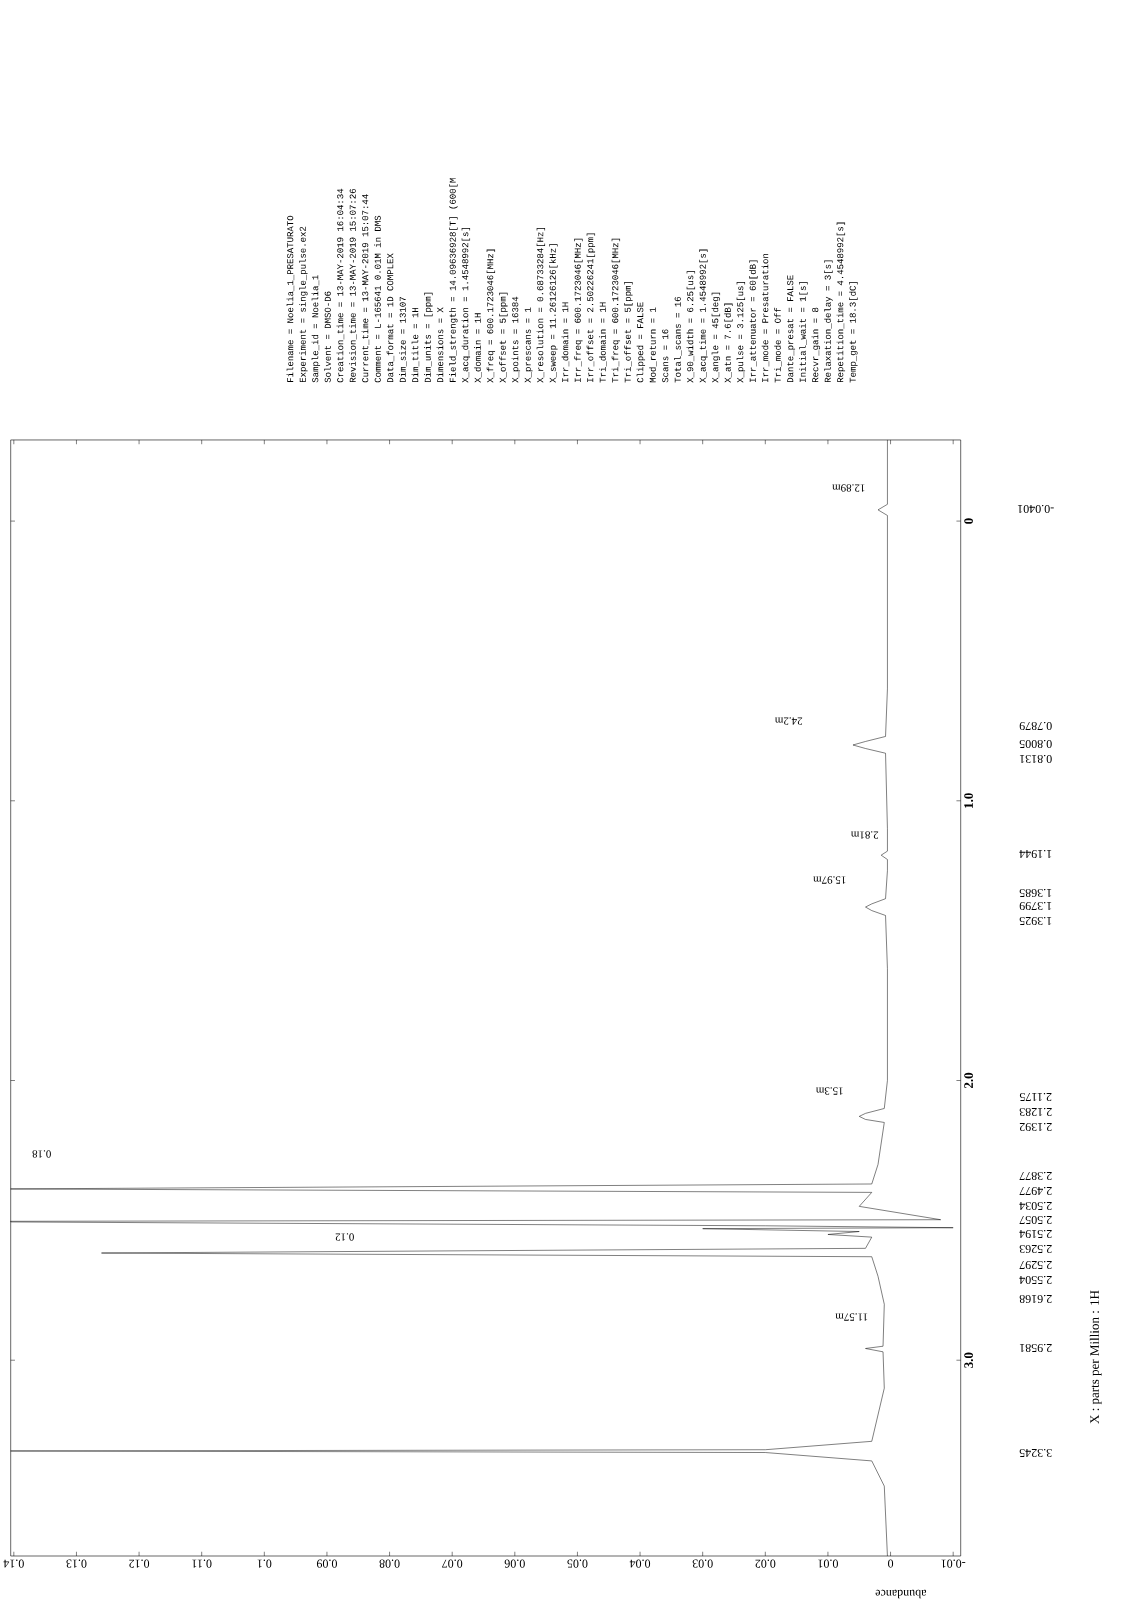  Describe the element at coordinates (345, 1237) in the screenshot. I see `annotation: 0.12` at that location.